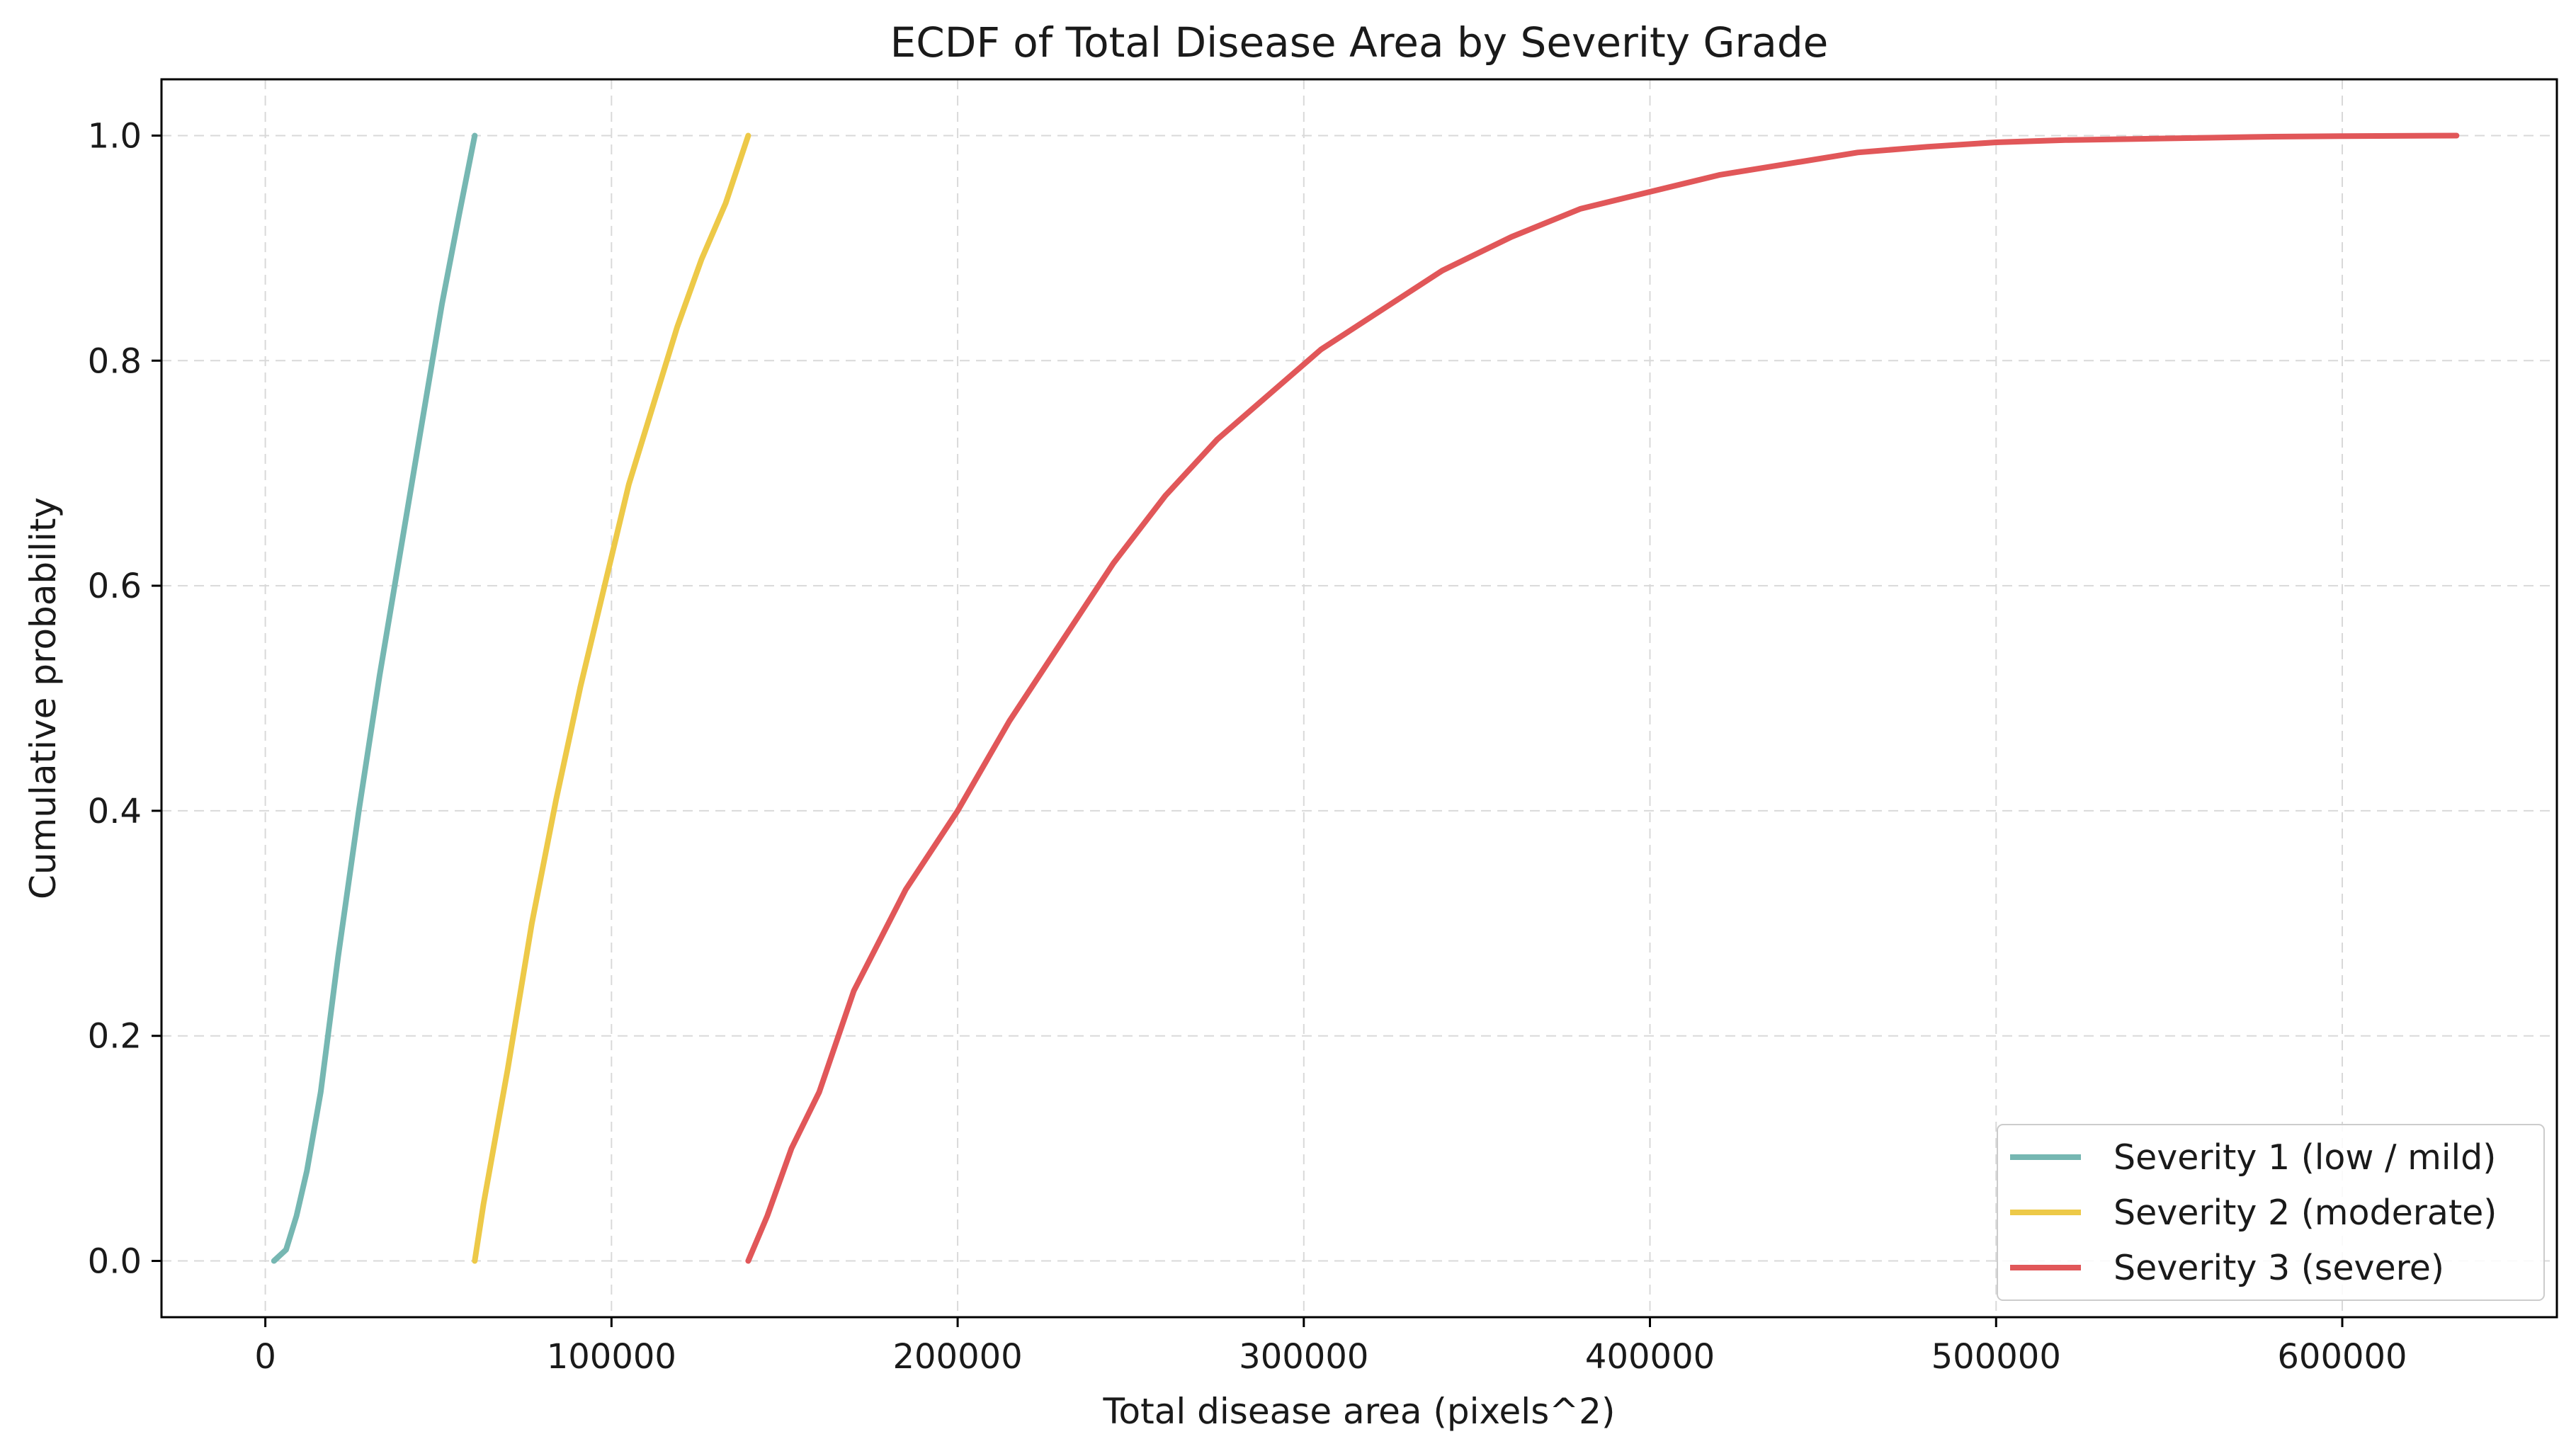 The height and width of the screenshot is (1456, 2576). Describe the element at coordinates (1996, 1357) in the screenshot. I see `x-tick-label: 500000` at that location.